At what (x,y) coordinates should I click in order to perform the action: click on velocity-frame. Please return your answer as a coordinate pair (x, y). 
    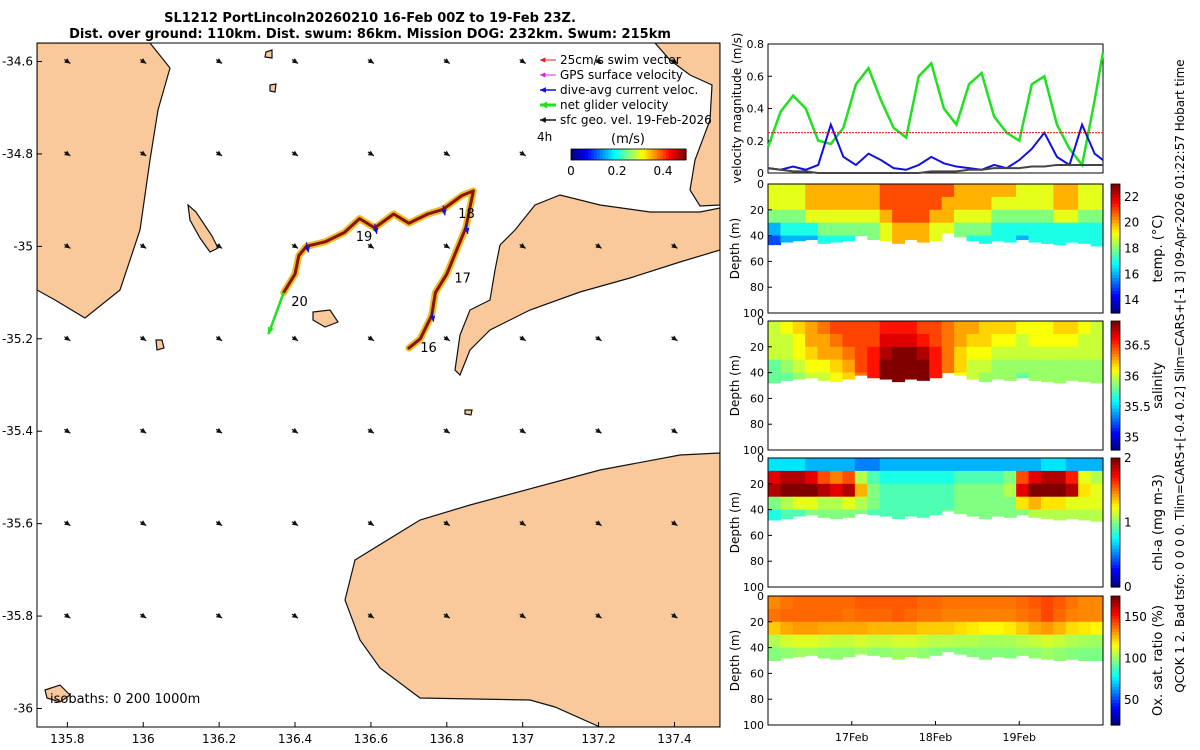
    Looking at the image, I should click on (935, 108).